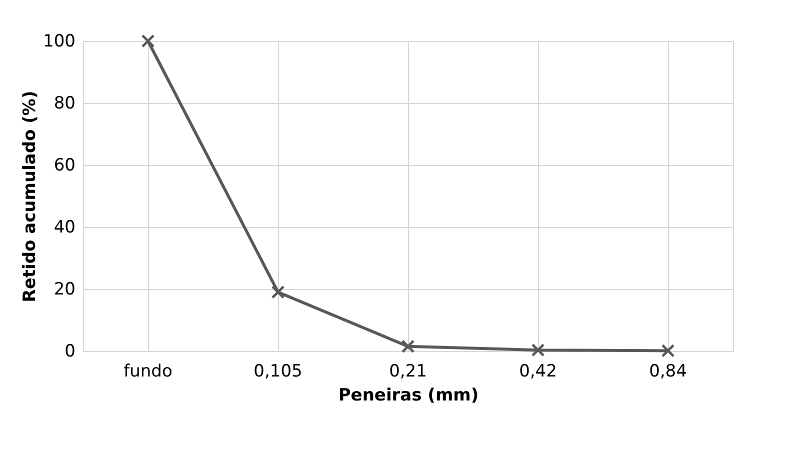 The width and height of the screenshot is (792, 475). Describe the element at coordinates (668, 372) in the screenshot. I see `x-tick-label: 0,84` at that location.